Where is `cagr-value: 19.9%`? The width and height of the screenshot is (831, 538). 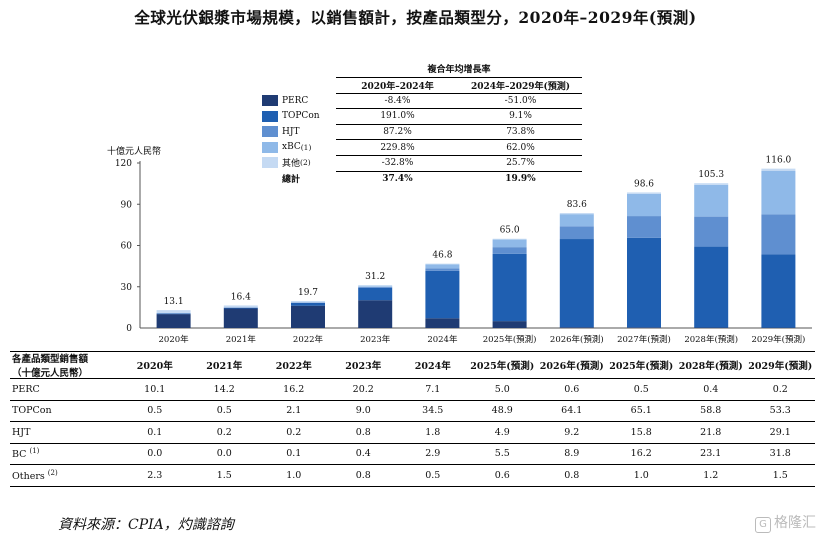
cagr-value: 19.9% is located at coordinates (520, 178).